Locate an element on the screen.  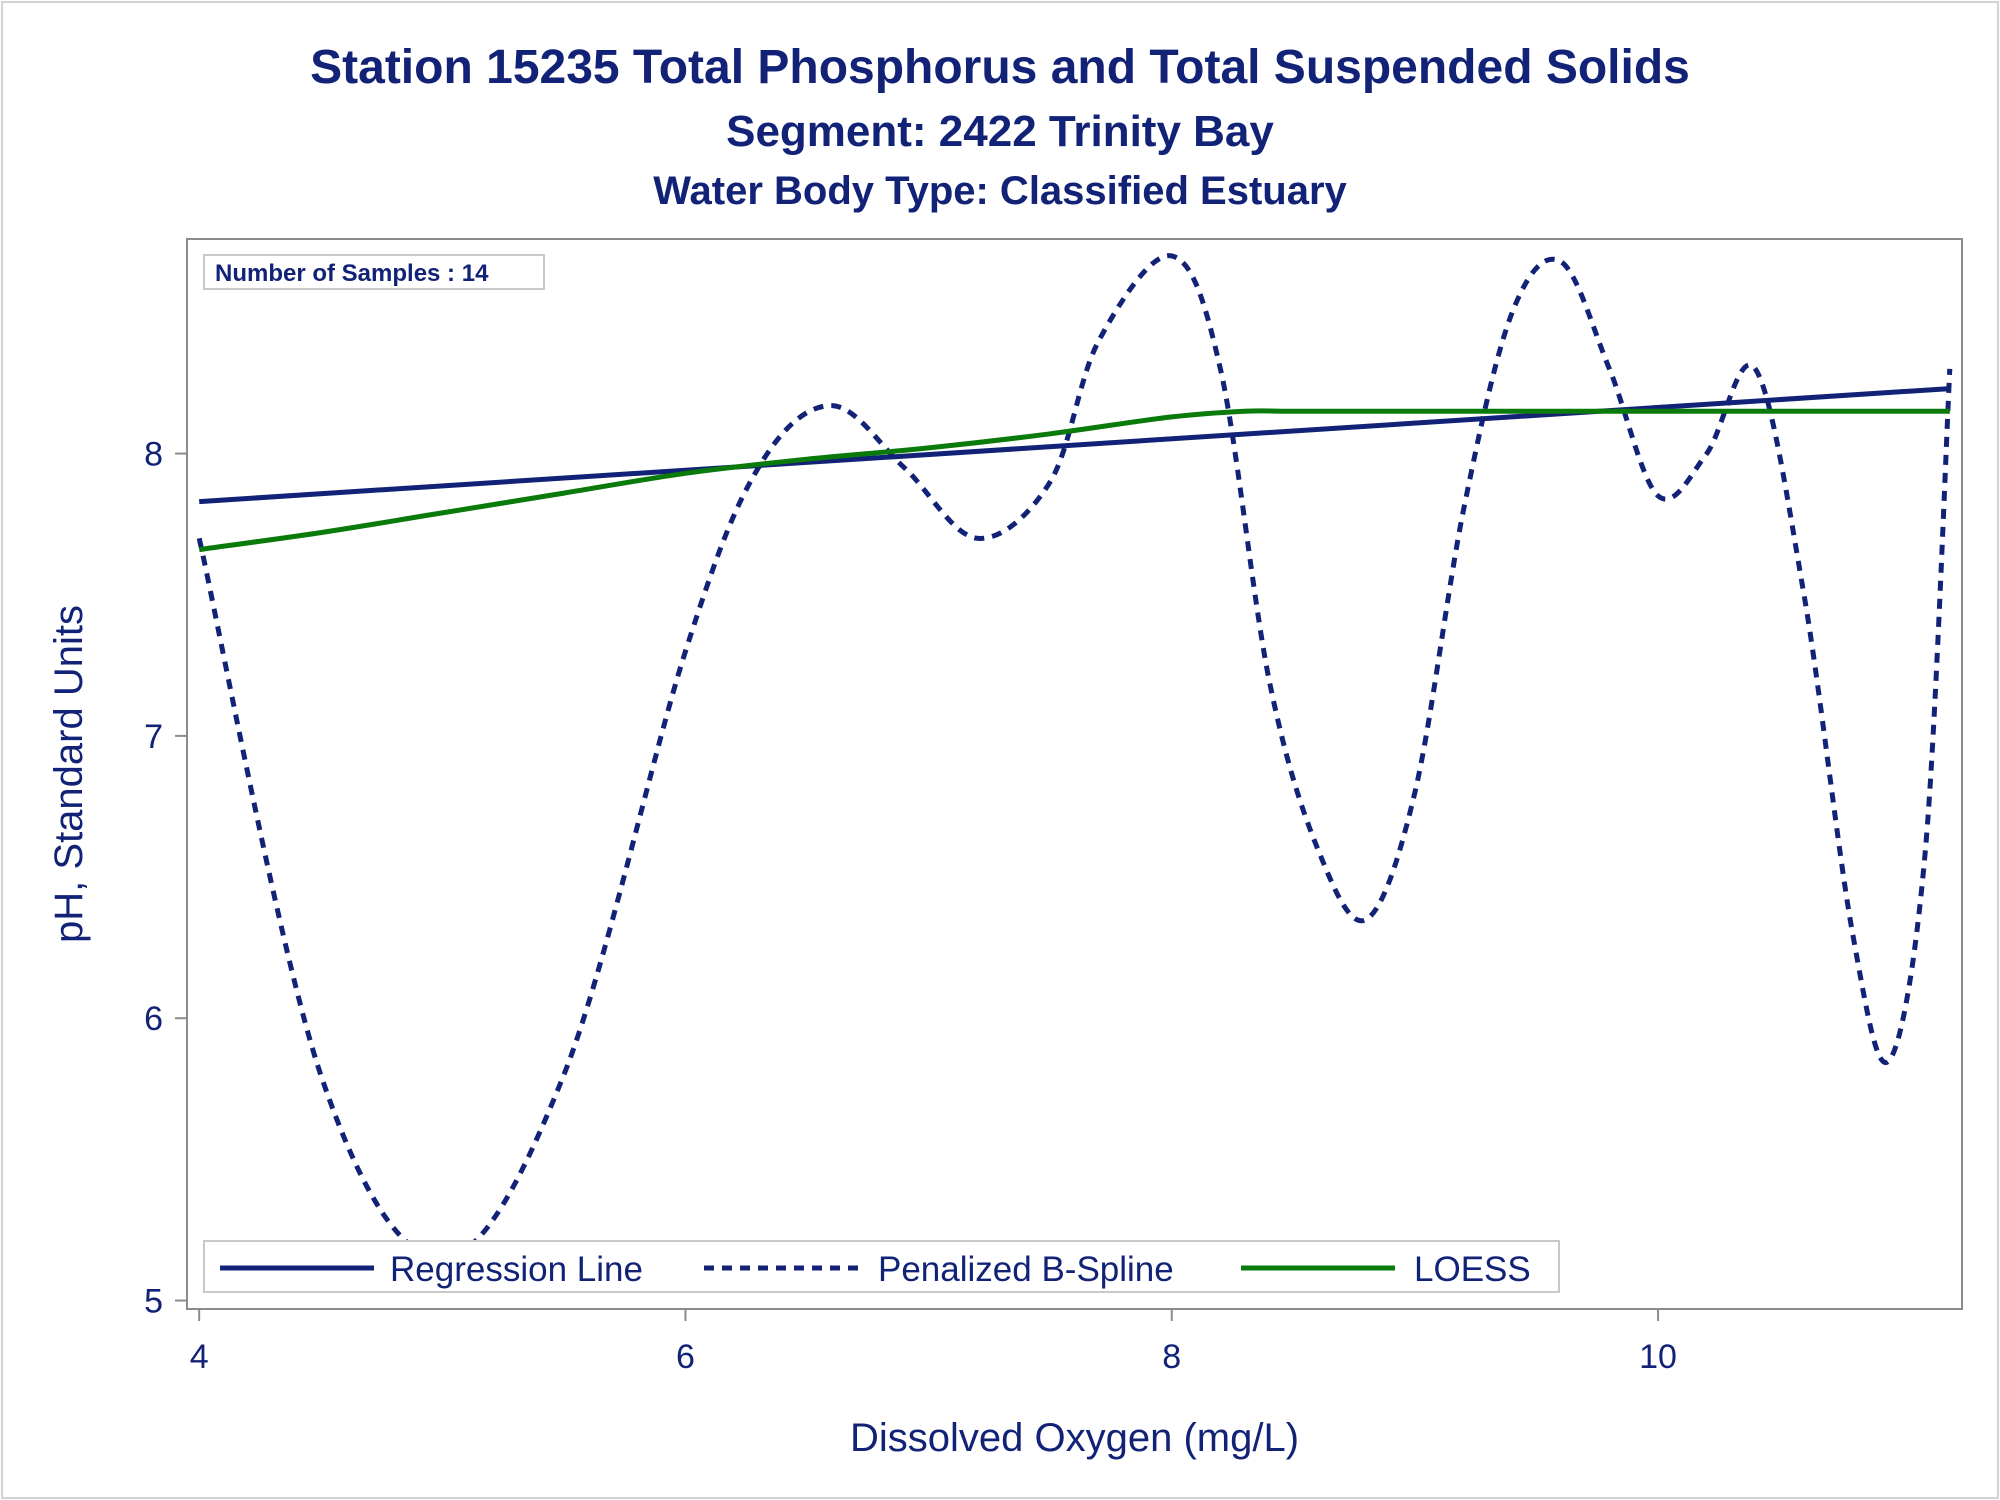
y-tick-label: 5 is located at coordinates (153, 1302).